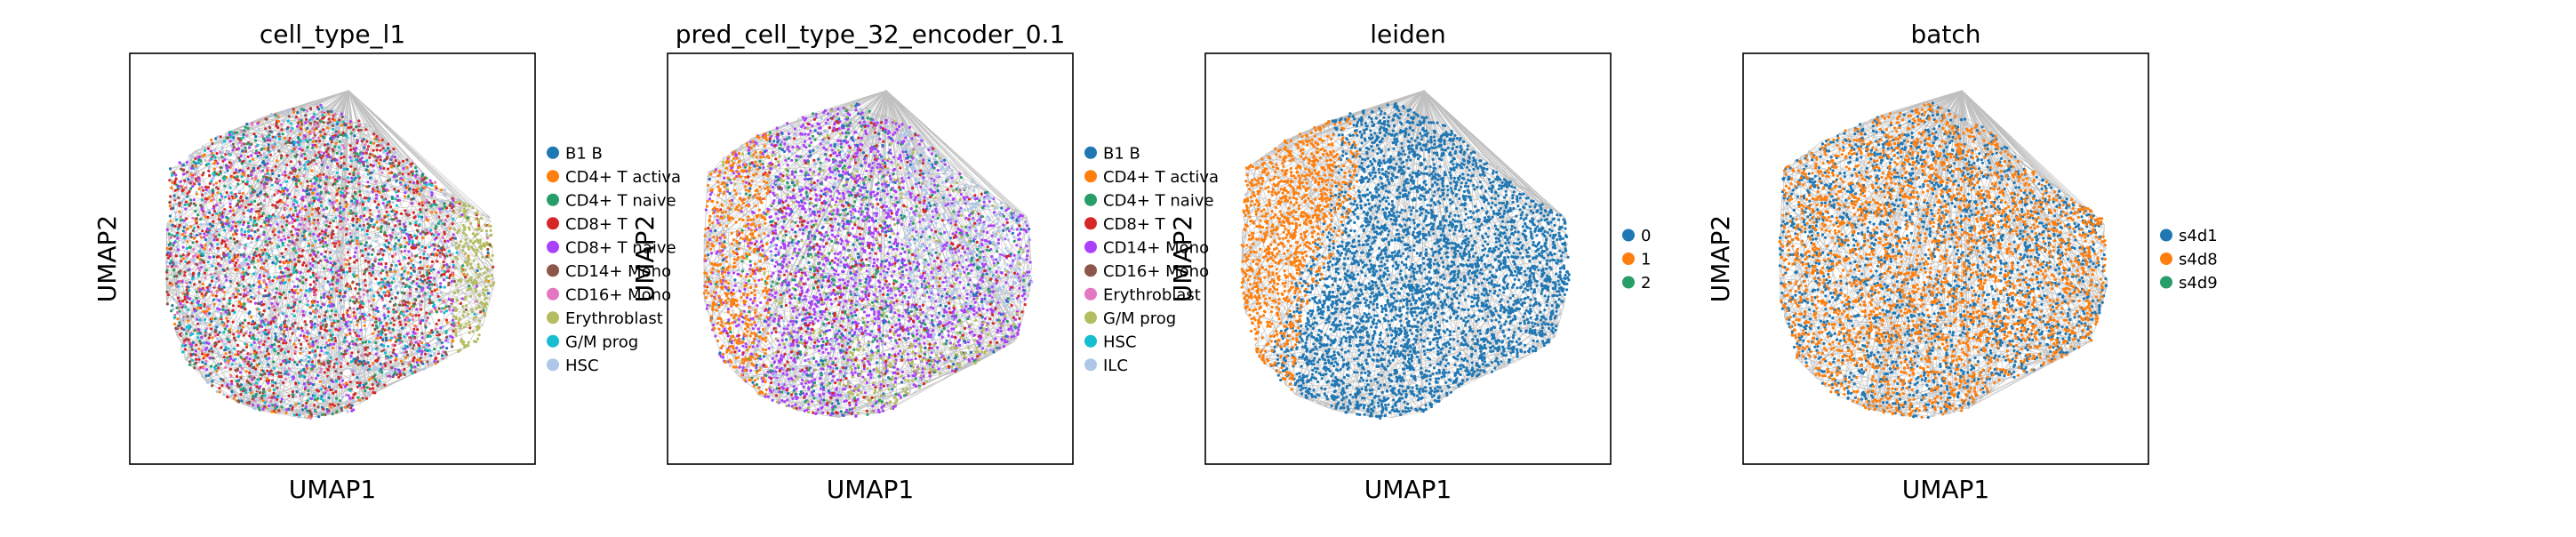 This screenshot has height=537, width=2576. Describe the element at coordinates (2198, 236) in the screenshot. I see `legend-label: s4d1` at that location.